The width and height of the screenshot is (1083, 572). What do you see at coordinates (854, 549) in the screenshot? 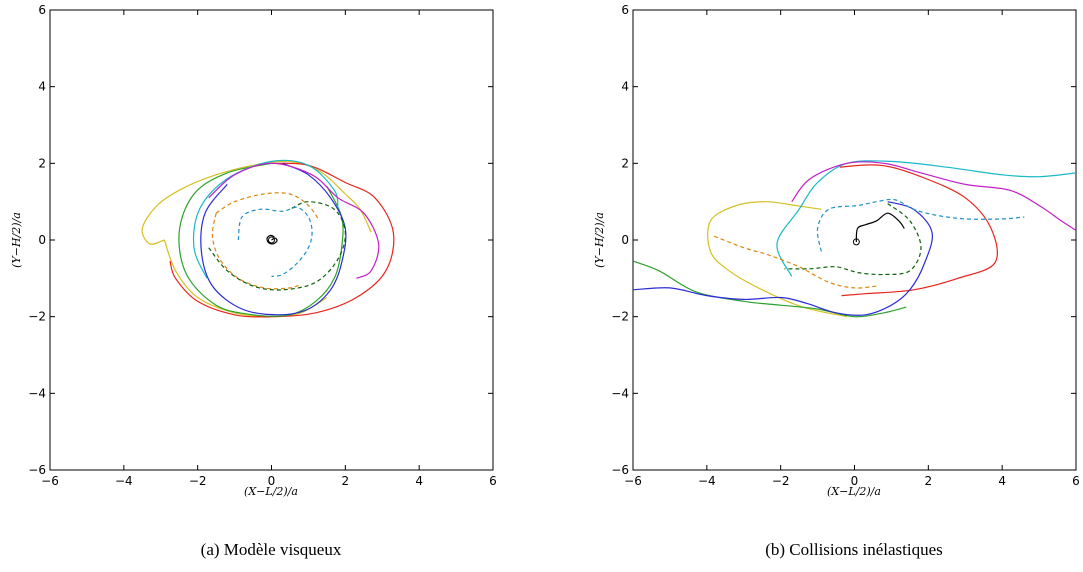
I see `caption-b: (b) Collisions inélastiques` at bounding box center [854, 549].